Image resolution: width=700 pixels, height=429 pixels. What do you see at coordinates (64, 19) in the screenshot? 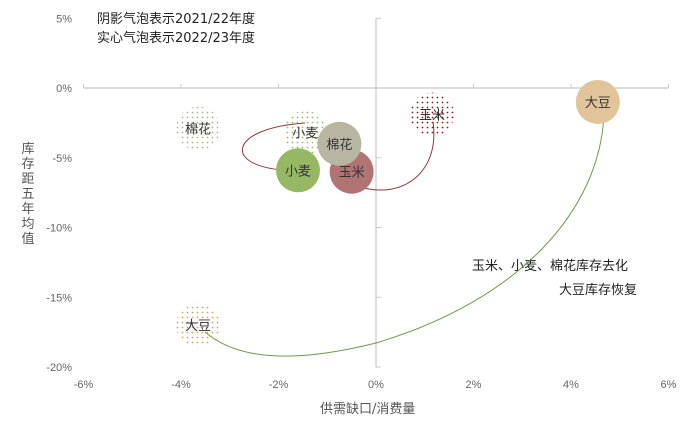
I see `y-tick-label: 5%` at bounding box center [64, 19].